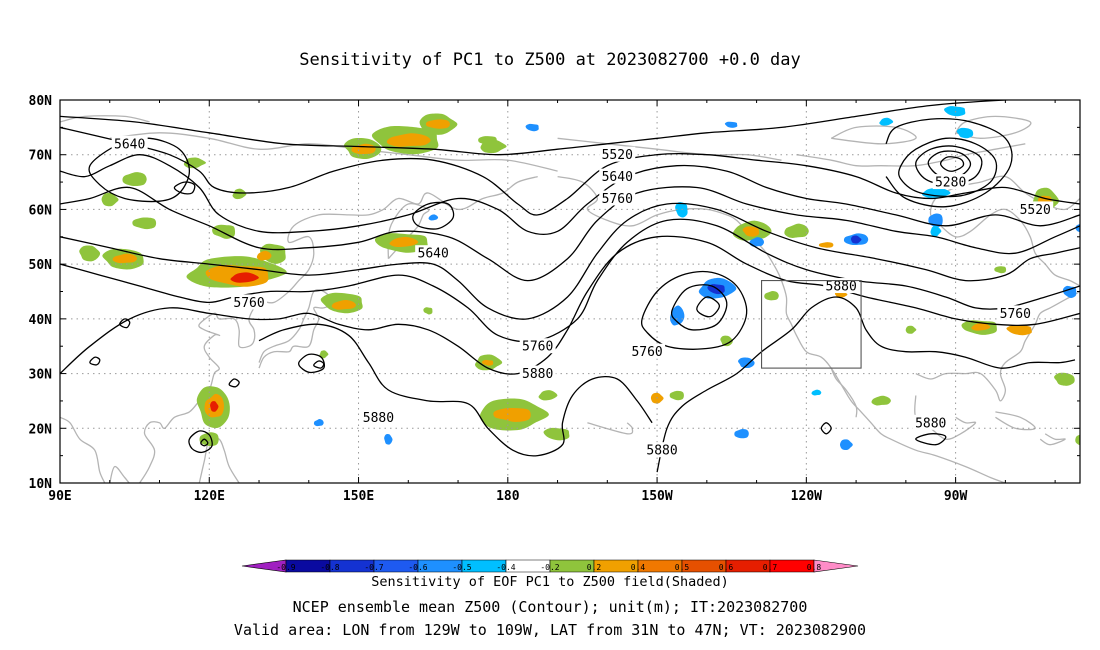 The width and height of the screenshot is (1100, 650). Describe the element at coordinates (417, 567) in the screenshot. I see `colorbar-label: -0.6` at that location.